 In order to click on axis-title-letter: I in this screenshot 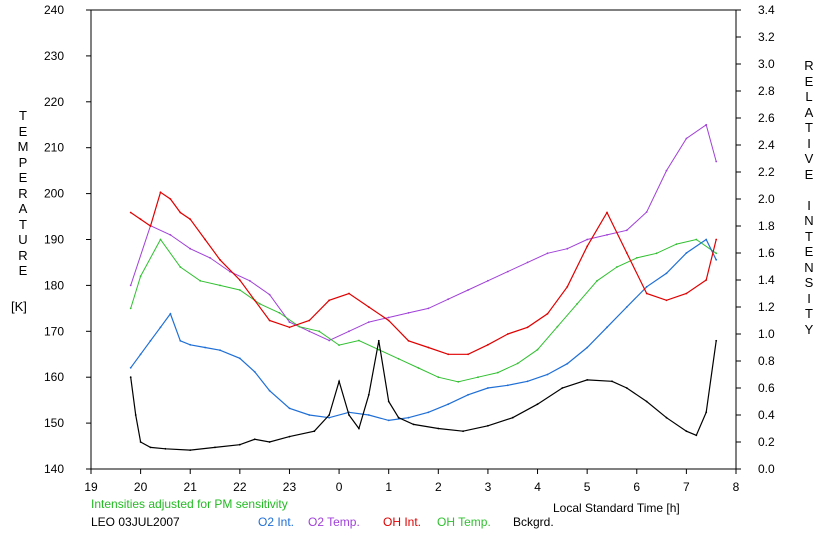, I will do `click(809, 143)`.